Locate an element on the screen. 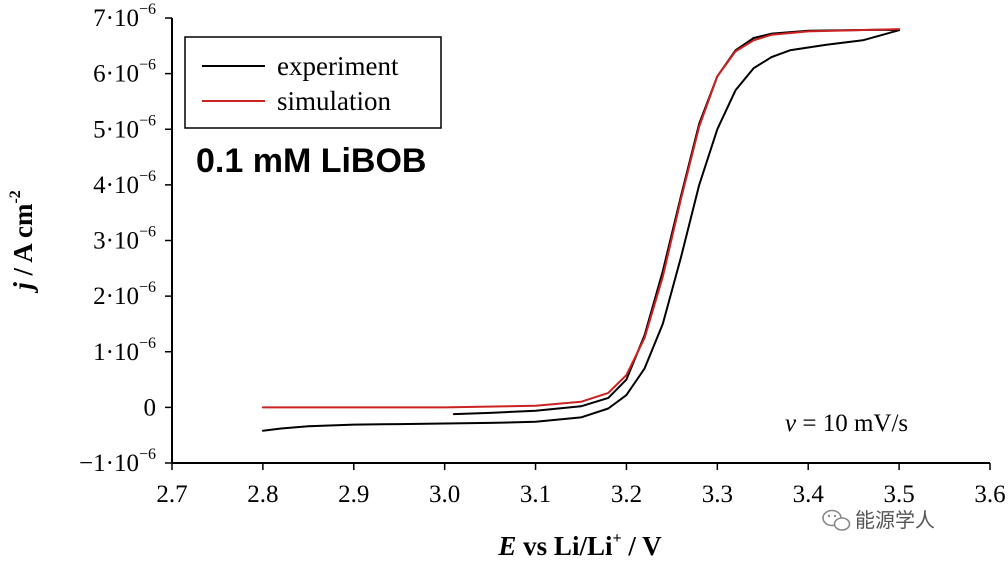 Image resolution: width=1008 pixels, height=562 pixels. y-tick-label: −1·10⁻⁶ is located at coordinates (117, 461).